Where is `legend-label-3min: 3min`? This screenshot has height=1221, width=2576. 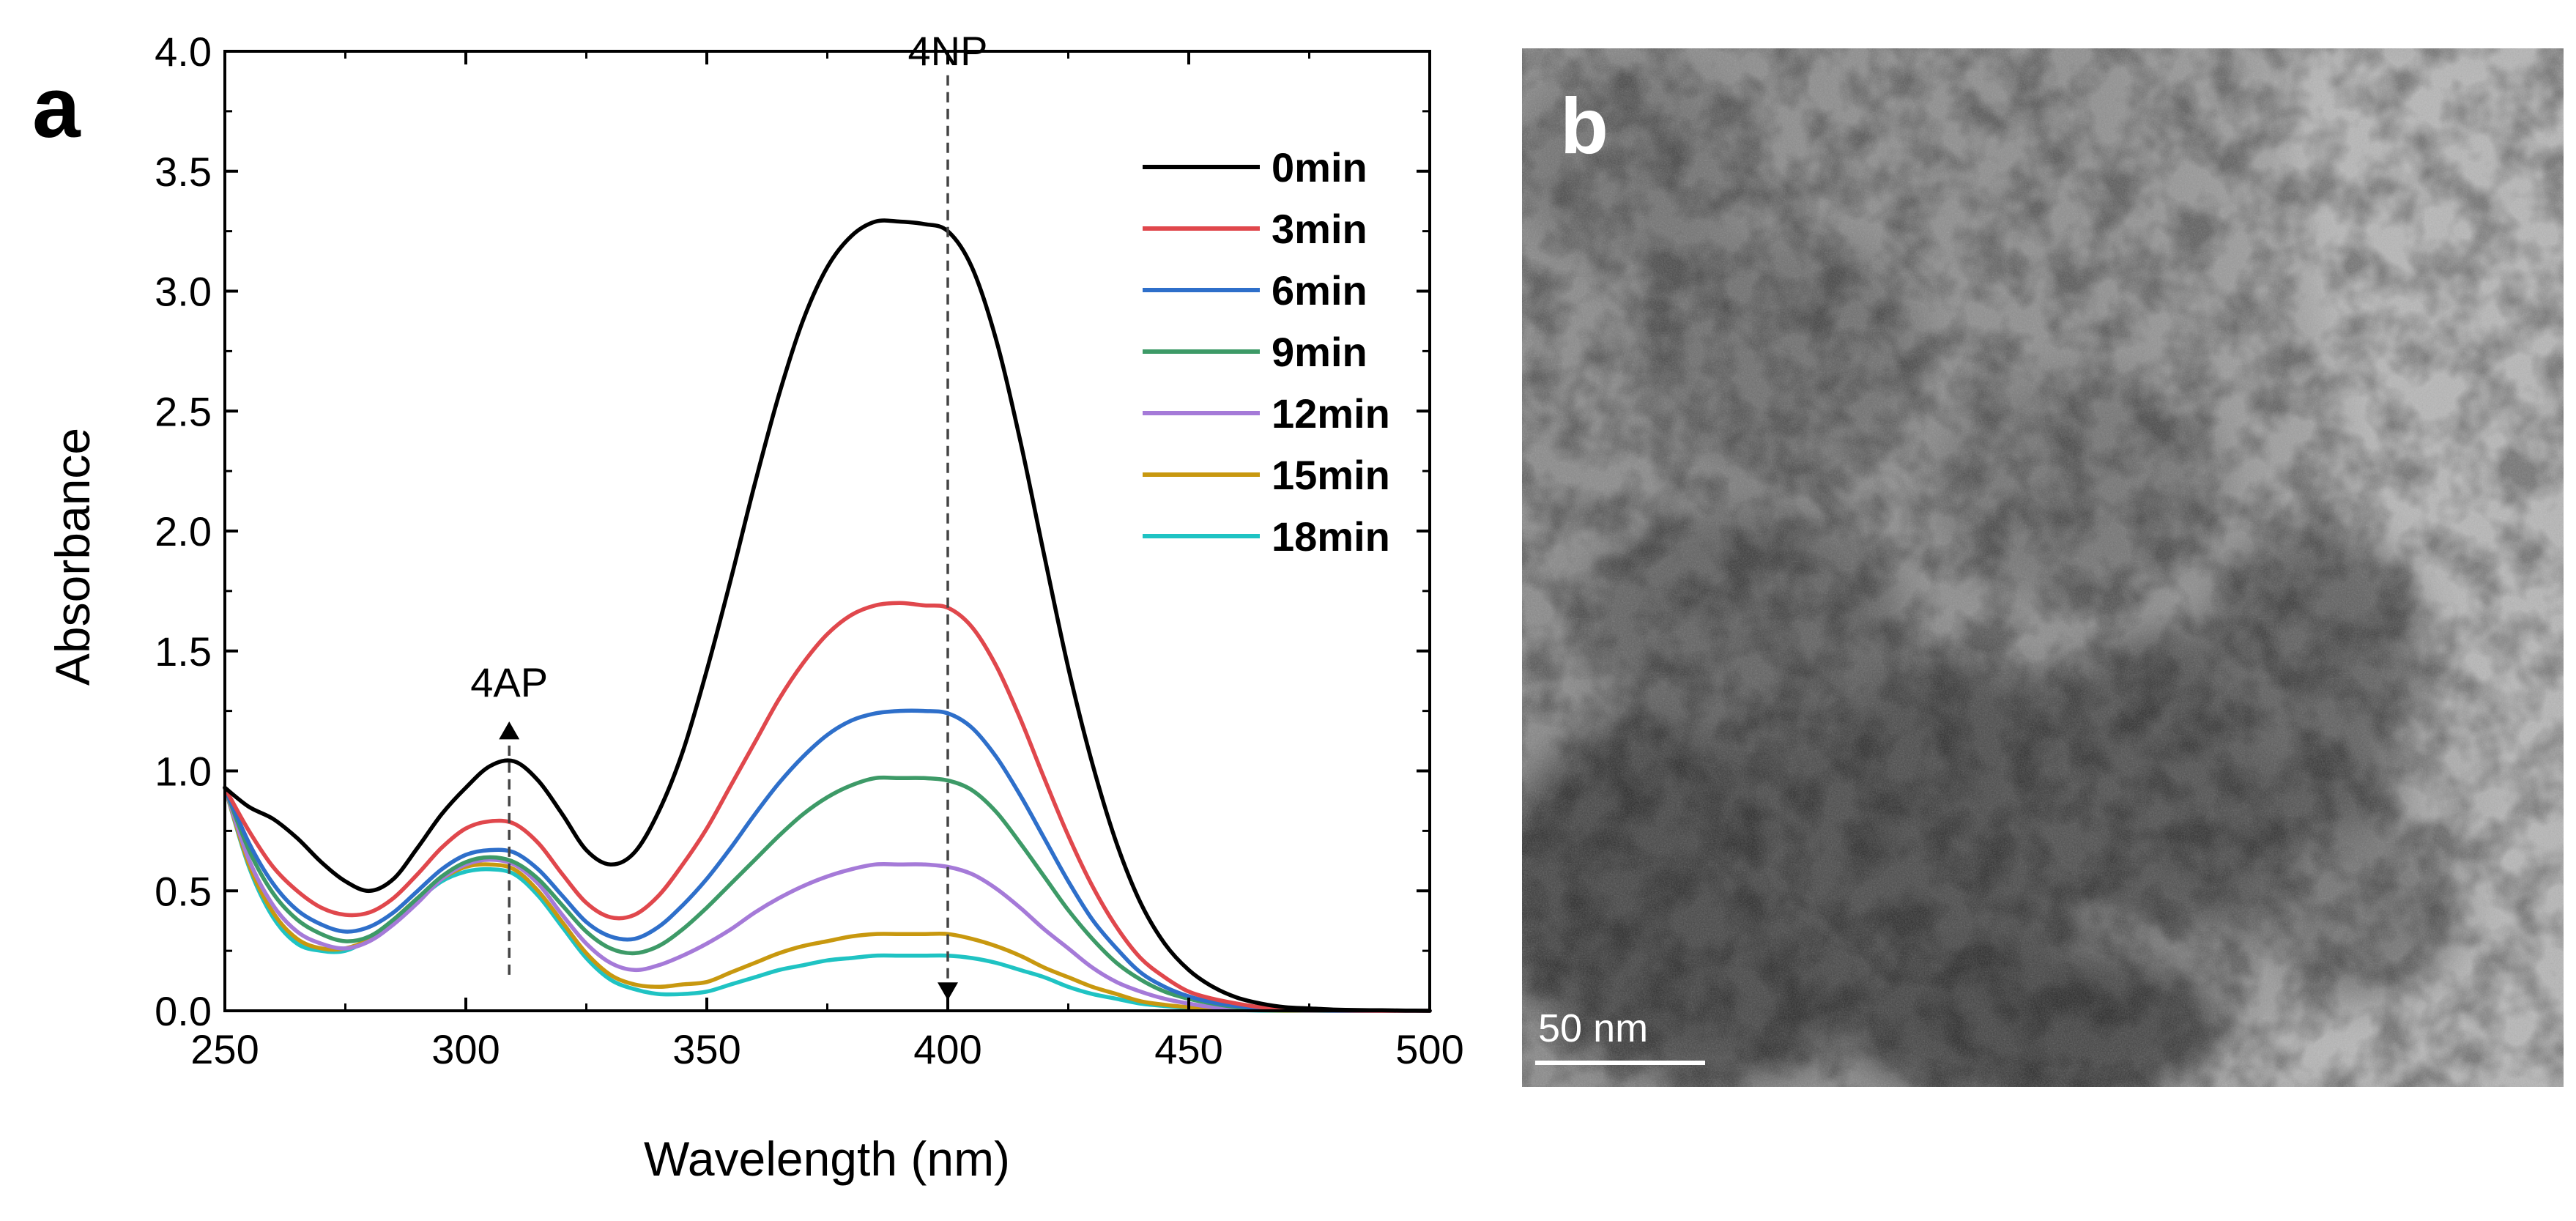 legend-label-3min: 3min is located at coordinates (1319, 229).